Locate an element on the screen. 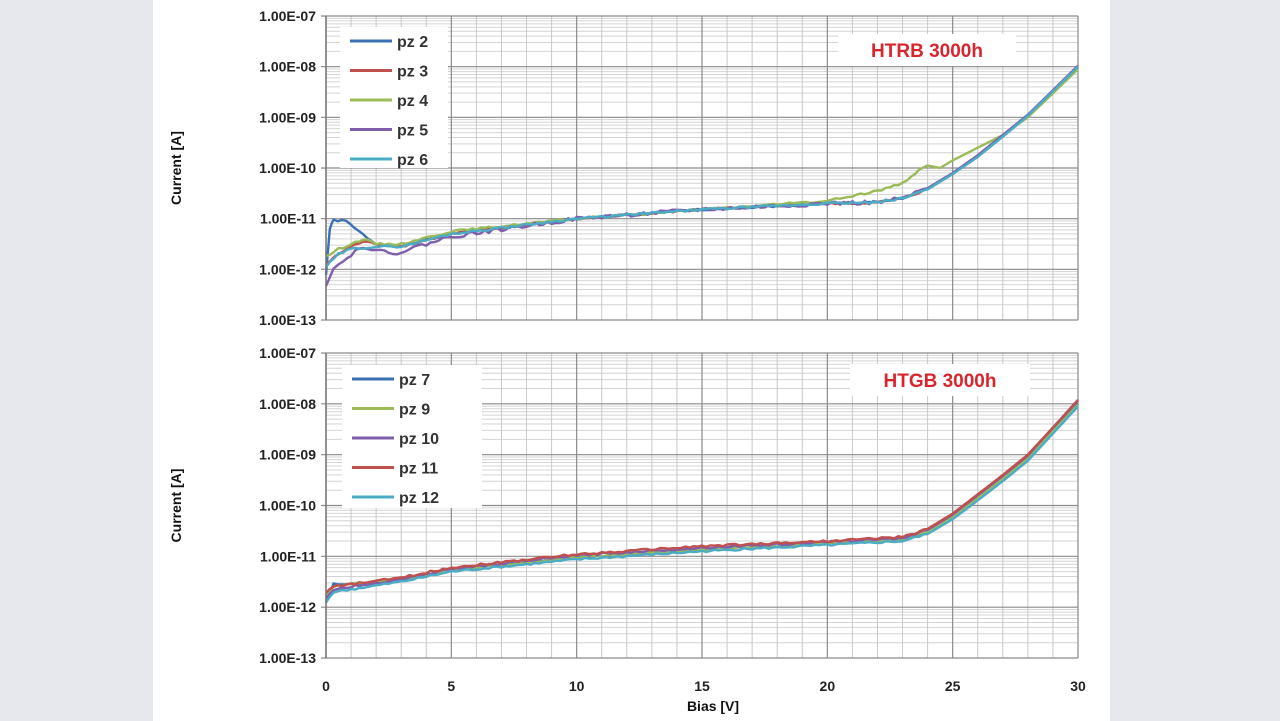 Image resolution: width=1280 pixels, height=721 pixels. legend-label: pz 10 is located at coordinates (419, 439).